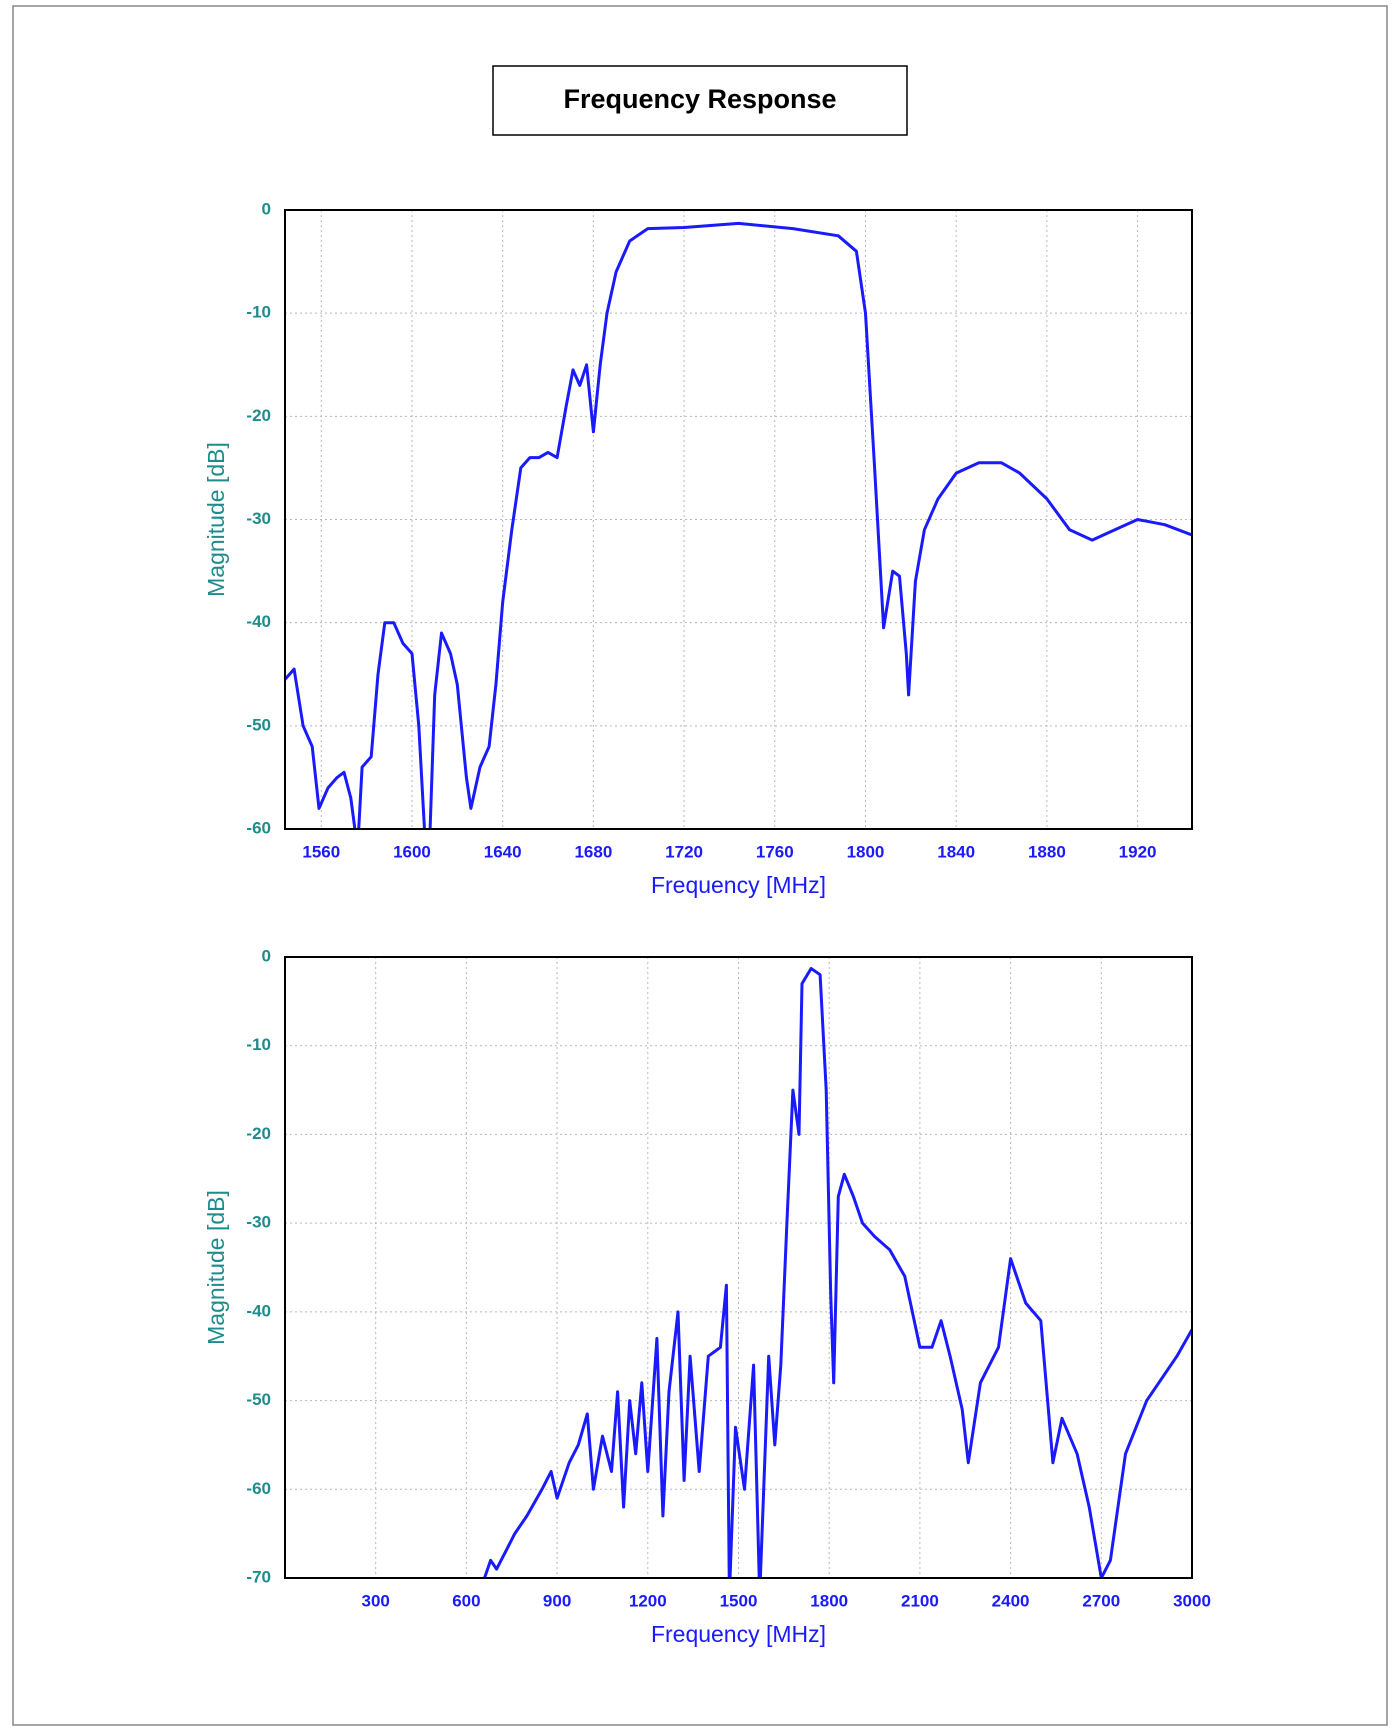 Image resolution: width=1400 pixels, height=1731 pixels. What do you see at coordinates (1047, 851) in the screenshot?
I see `x-tick-label: 1880` at bounding box center [1047, 851].